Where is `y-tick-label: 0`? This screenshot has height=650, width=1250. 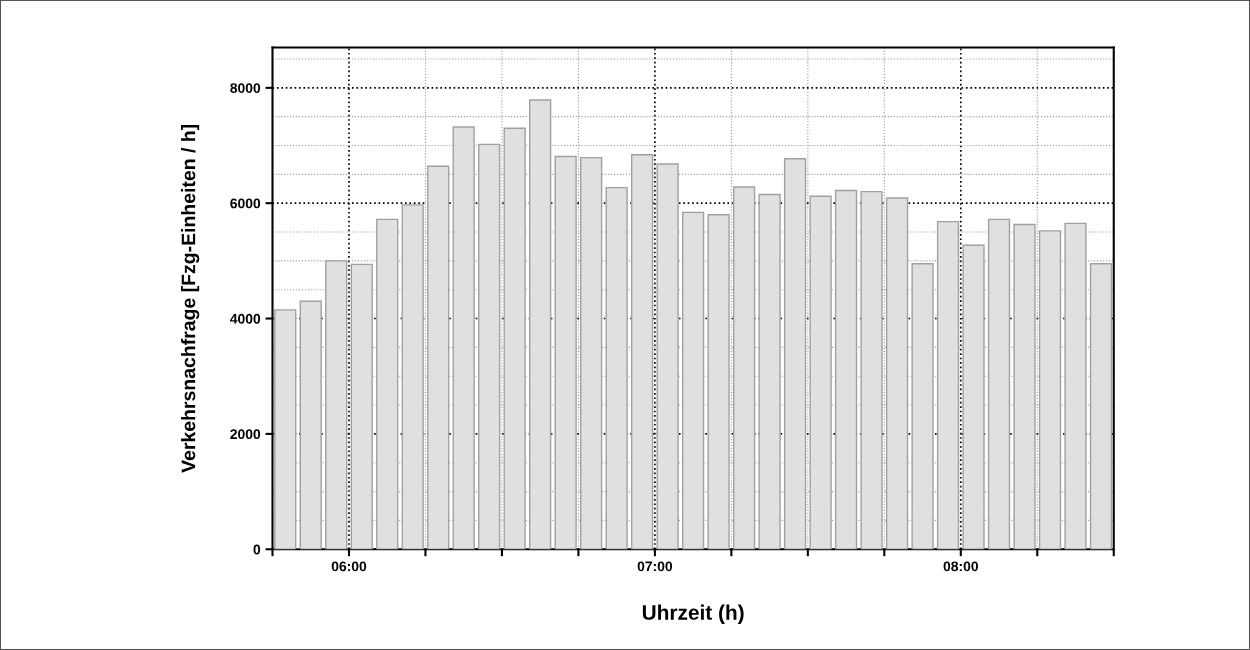 y-tick-label: 0 is located at coordinates (257, 549).